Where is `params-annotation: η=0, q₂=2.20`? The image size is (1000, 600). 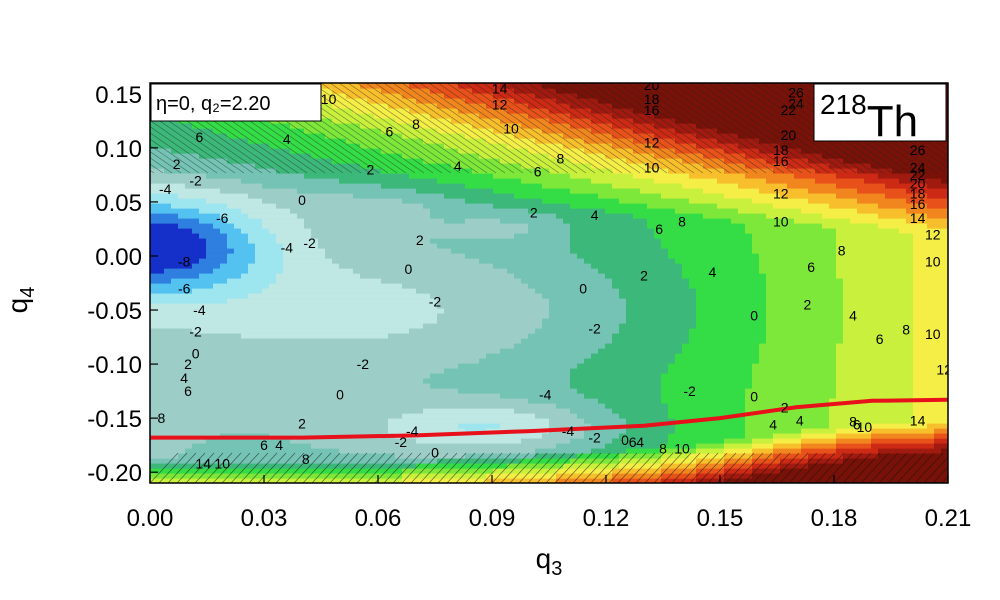 params-annotation: η=0, q₂=2.20 is located at coordinates (236, 102).